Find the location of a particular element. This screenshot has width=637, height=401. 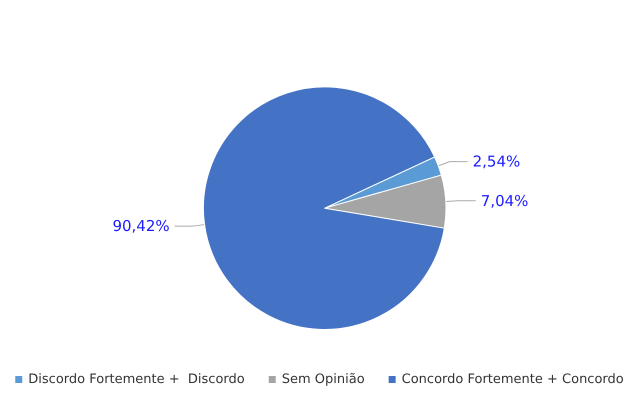

legend-label: Discordo Fortemente + Discordo is located at coordinates (136, 379).